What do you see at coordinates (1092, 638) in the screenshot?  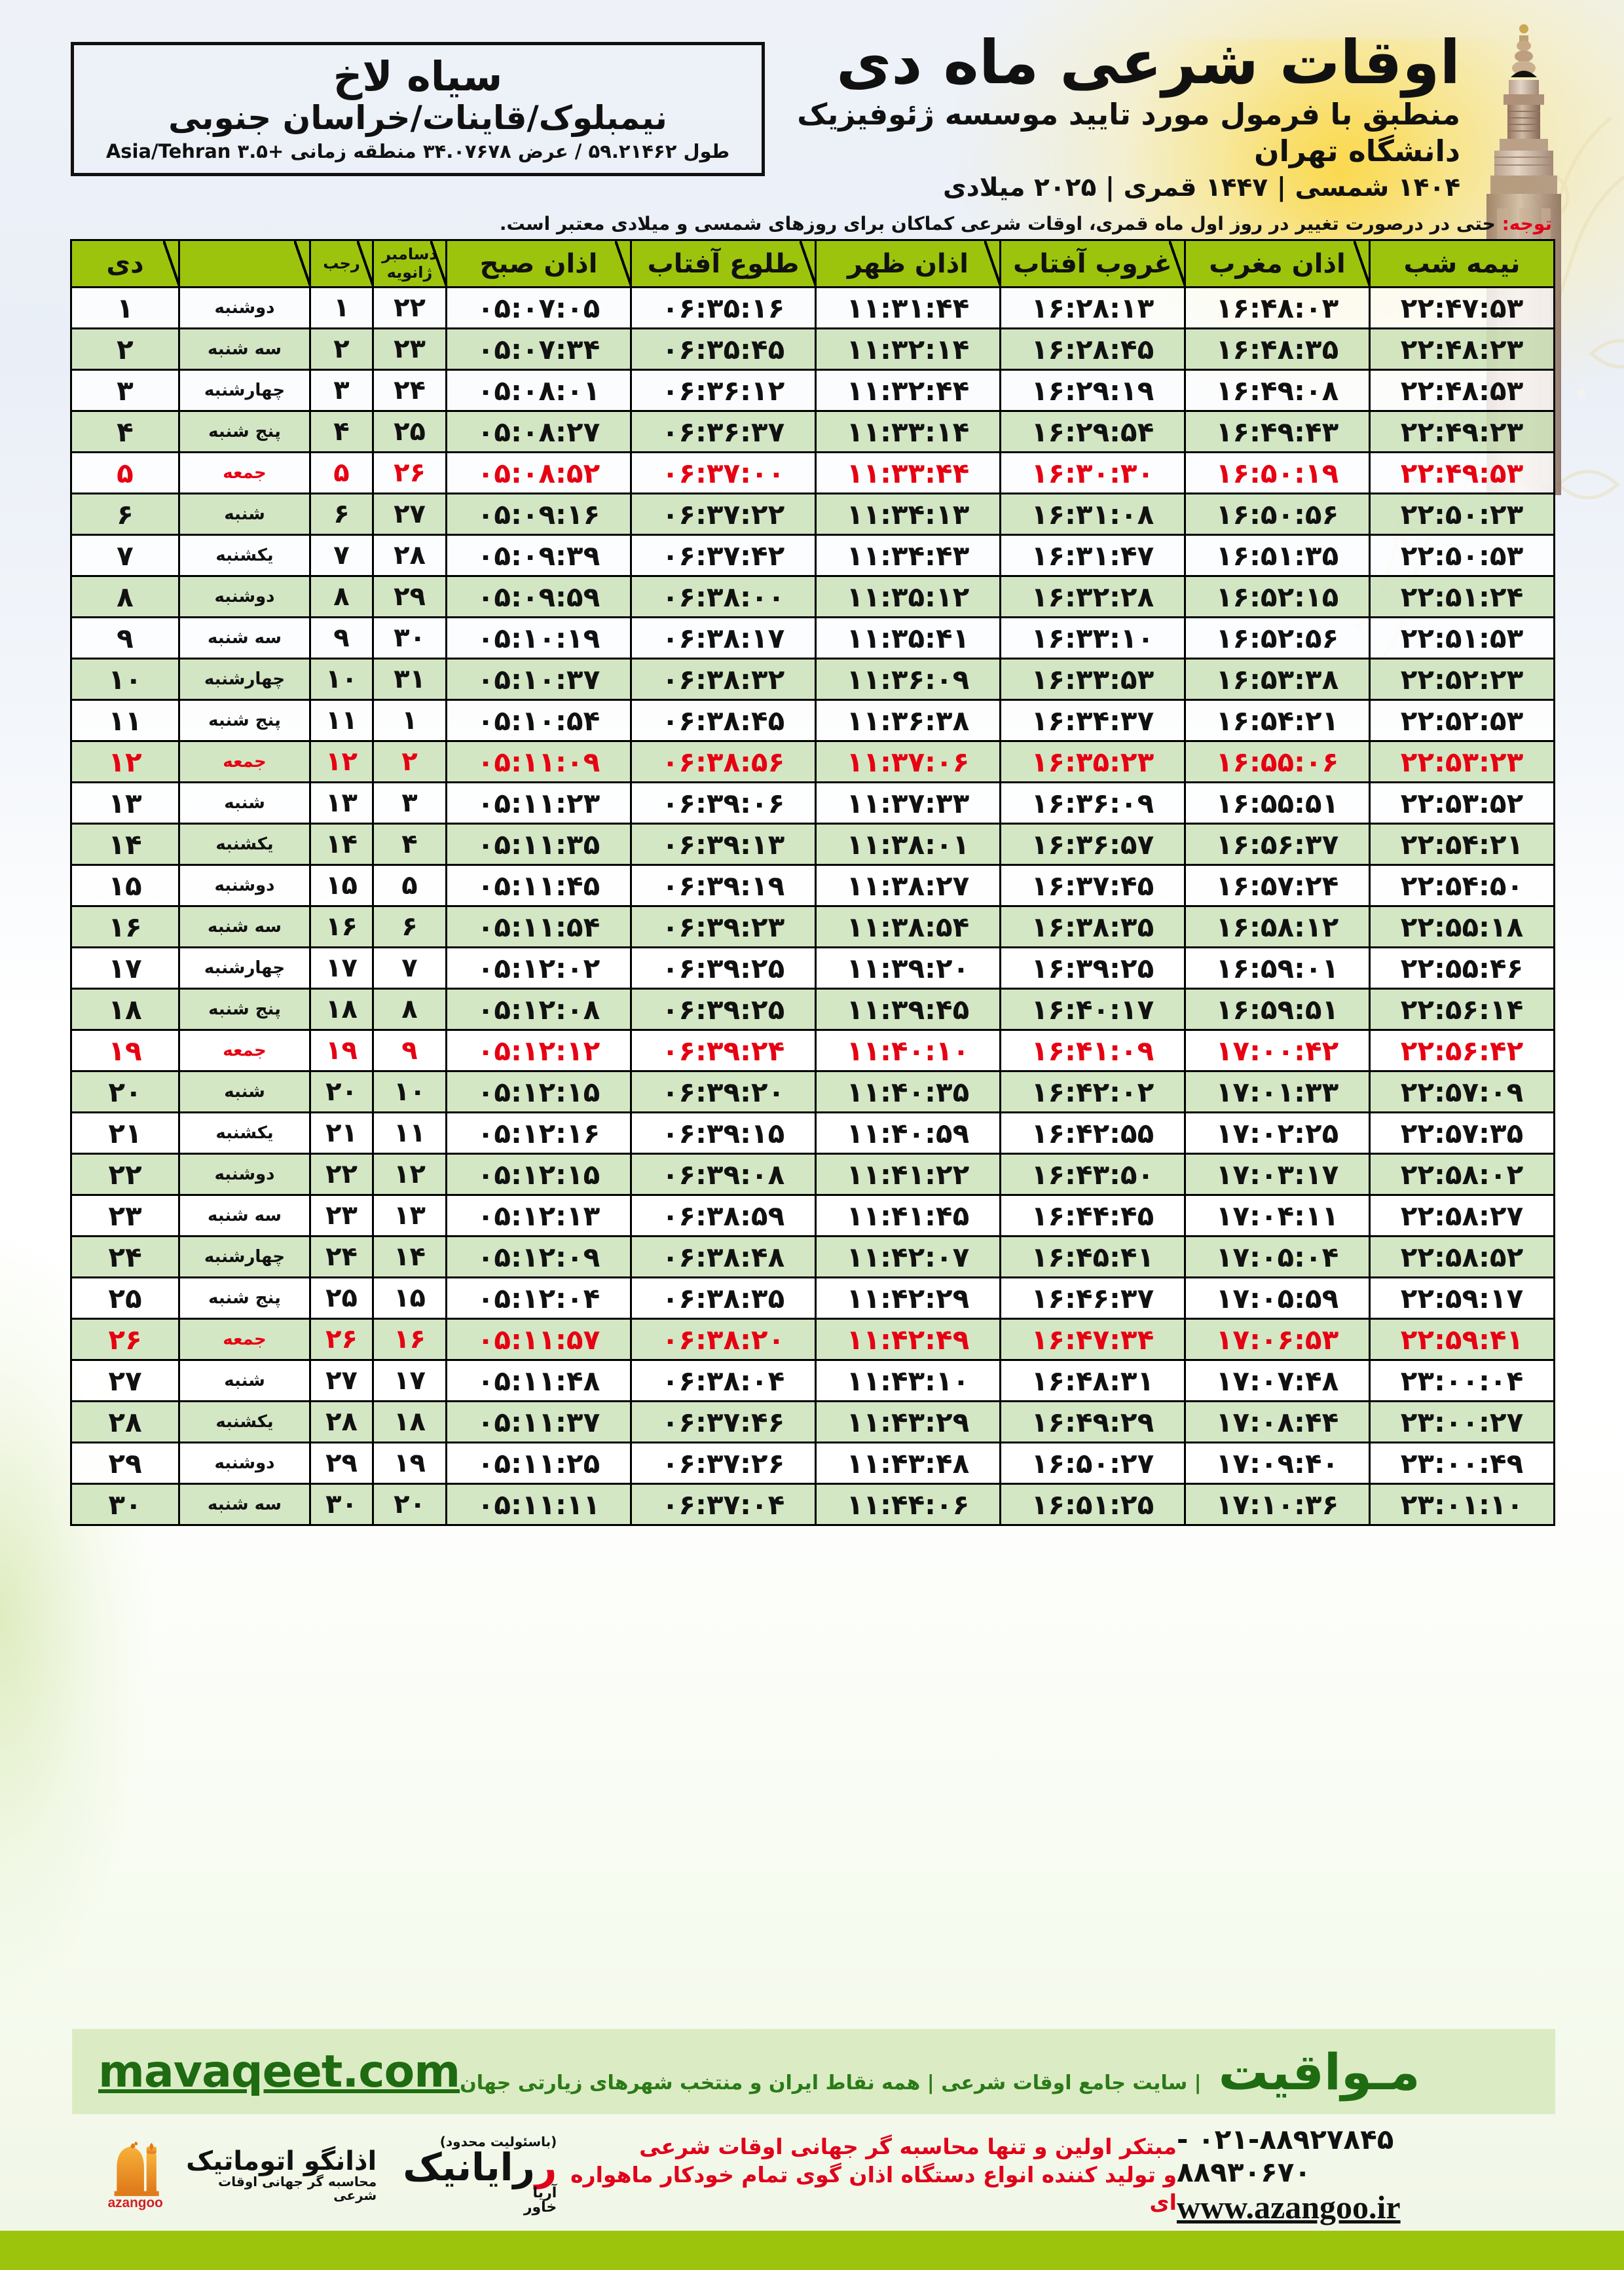 I see `cell-sunset: ۱۶:۳۳:۱۰` at bounding box center [1092, 638].